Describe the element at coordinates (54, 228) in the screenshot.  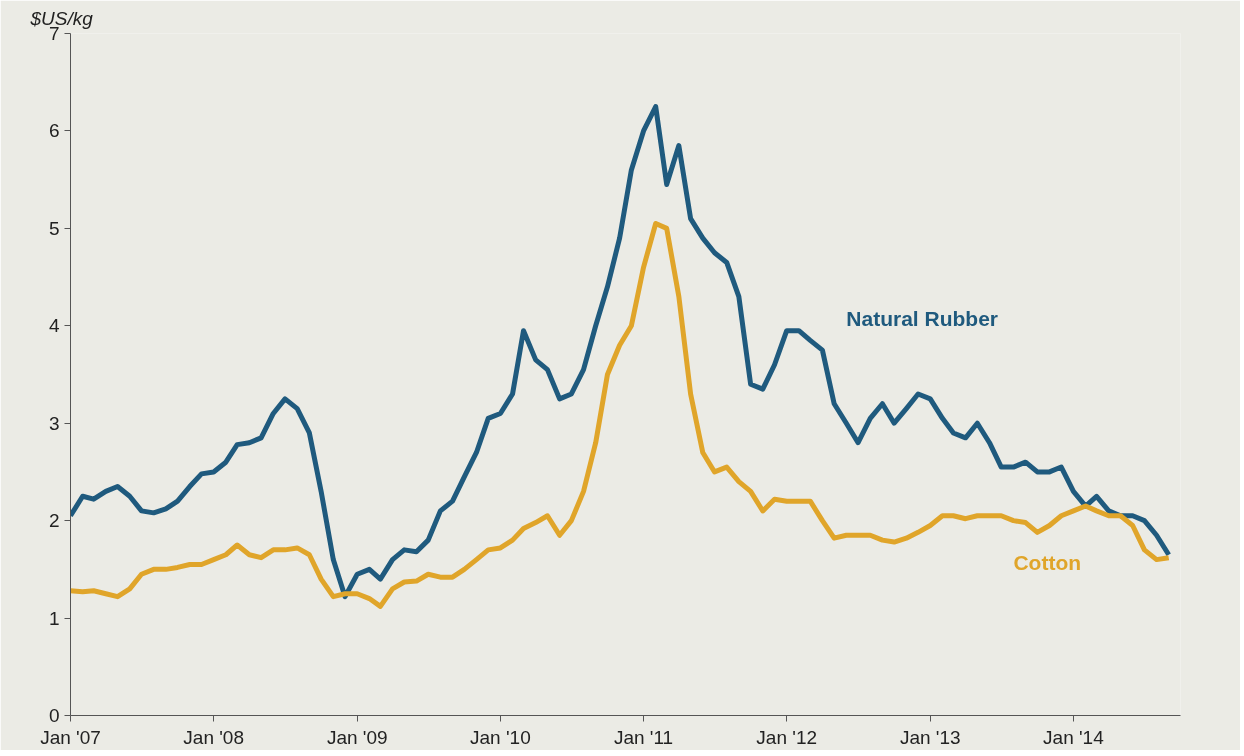
I see `y-tick-label: 5` at that location.